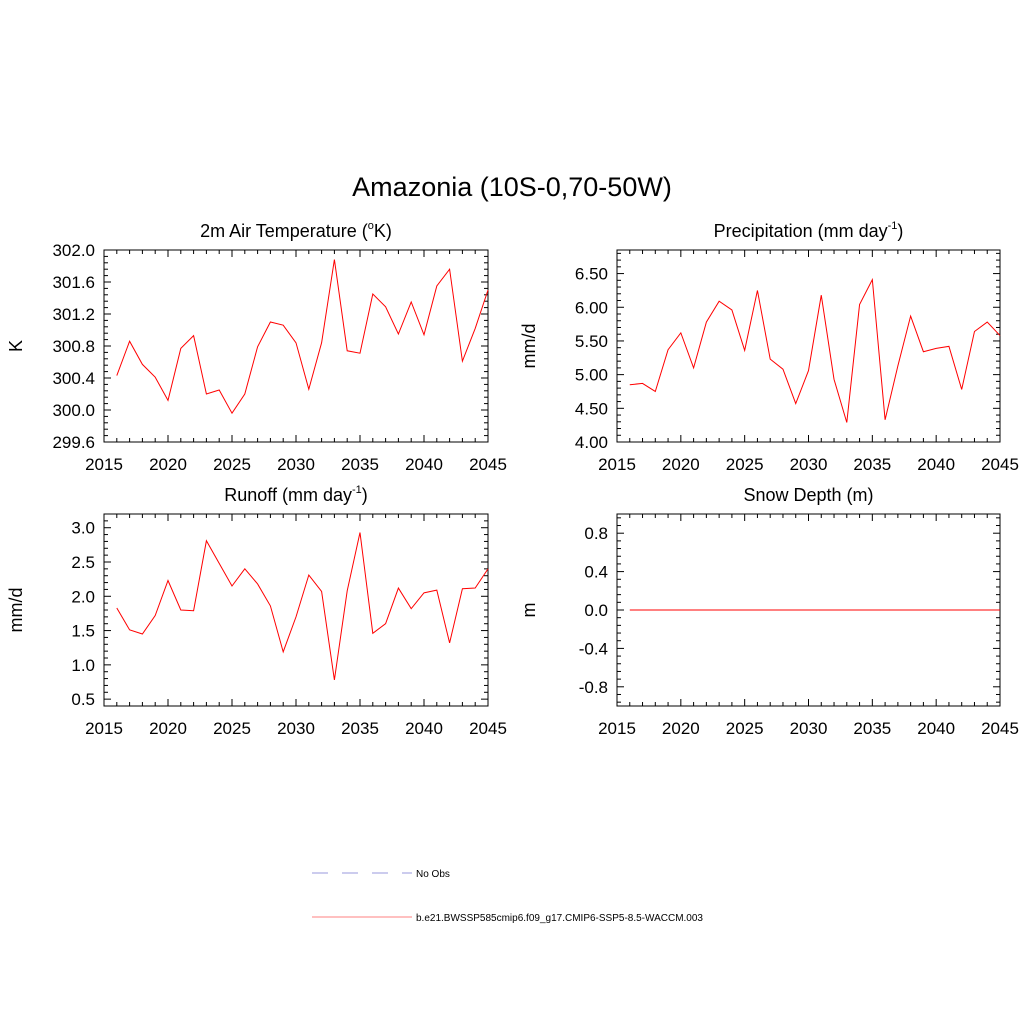 The height and width of the screenshot is (1029, 1024). What do you see at coordinates (591, 274) in the screenshot?
I see `y-tick-label: 6.50` at bounding box center [591, 274].